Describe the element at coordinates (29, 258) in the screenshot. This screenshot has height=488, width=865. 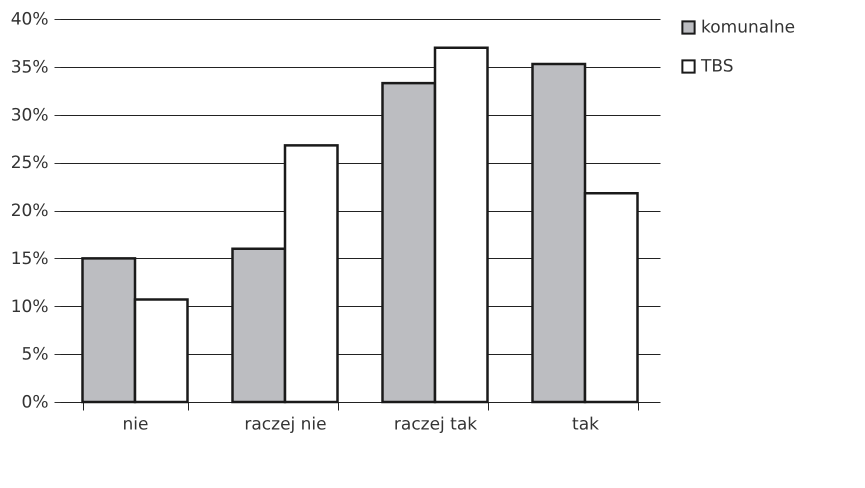
I see `y-tick-label: 15%` at that location.